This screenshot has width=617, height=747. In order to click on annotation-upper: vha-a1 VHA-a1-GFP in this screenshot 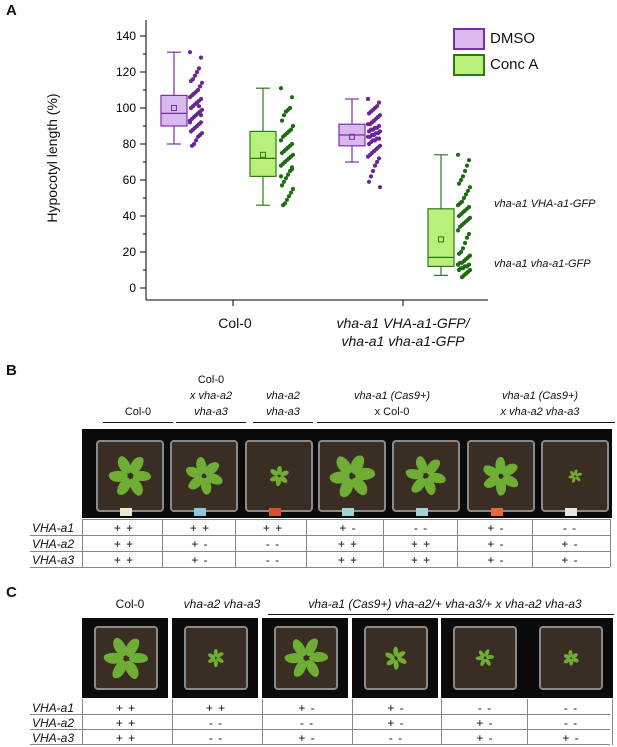, I will do `click(545, 204)`.